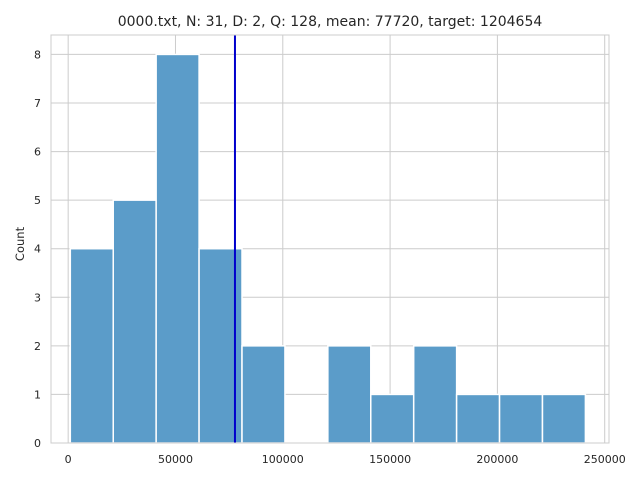 The height and width of the screenshot is (480, 640). Describe the element at coordinates (68, 459) in the screenshot. I see `x-tick-label: 0` at that location.